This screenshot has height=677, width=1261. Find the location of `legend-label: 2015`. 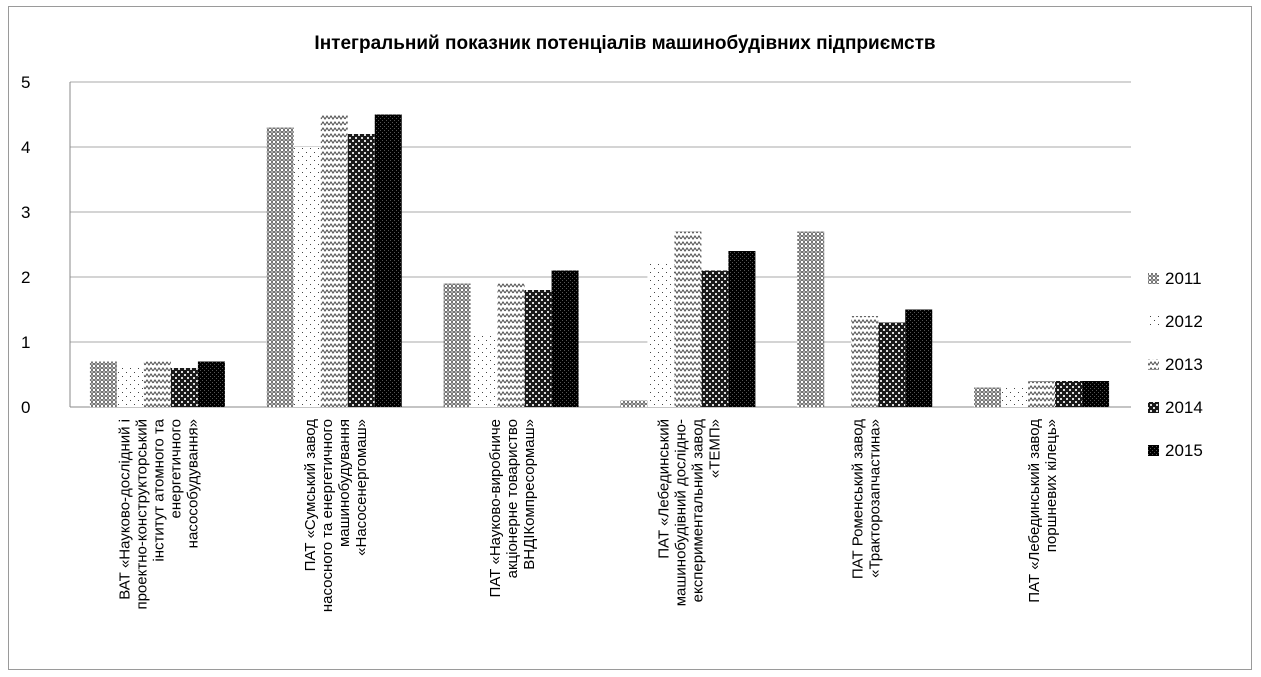

legend-label: 2015 is located at coordinates (1184, 450).